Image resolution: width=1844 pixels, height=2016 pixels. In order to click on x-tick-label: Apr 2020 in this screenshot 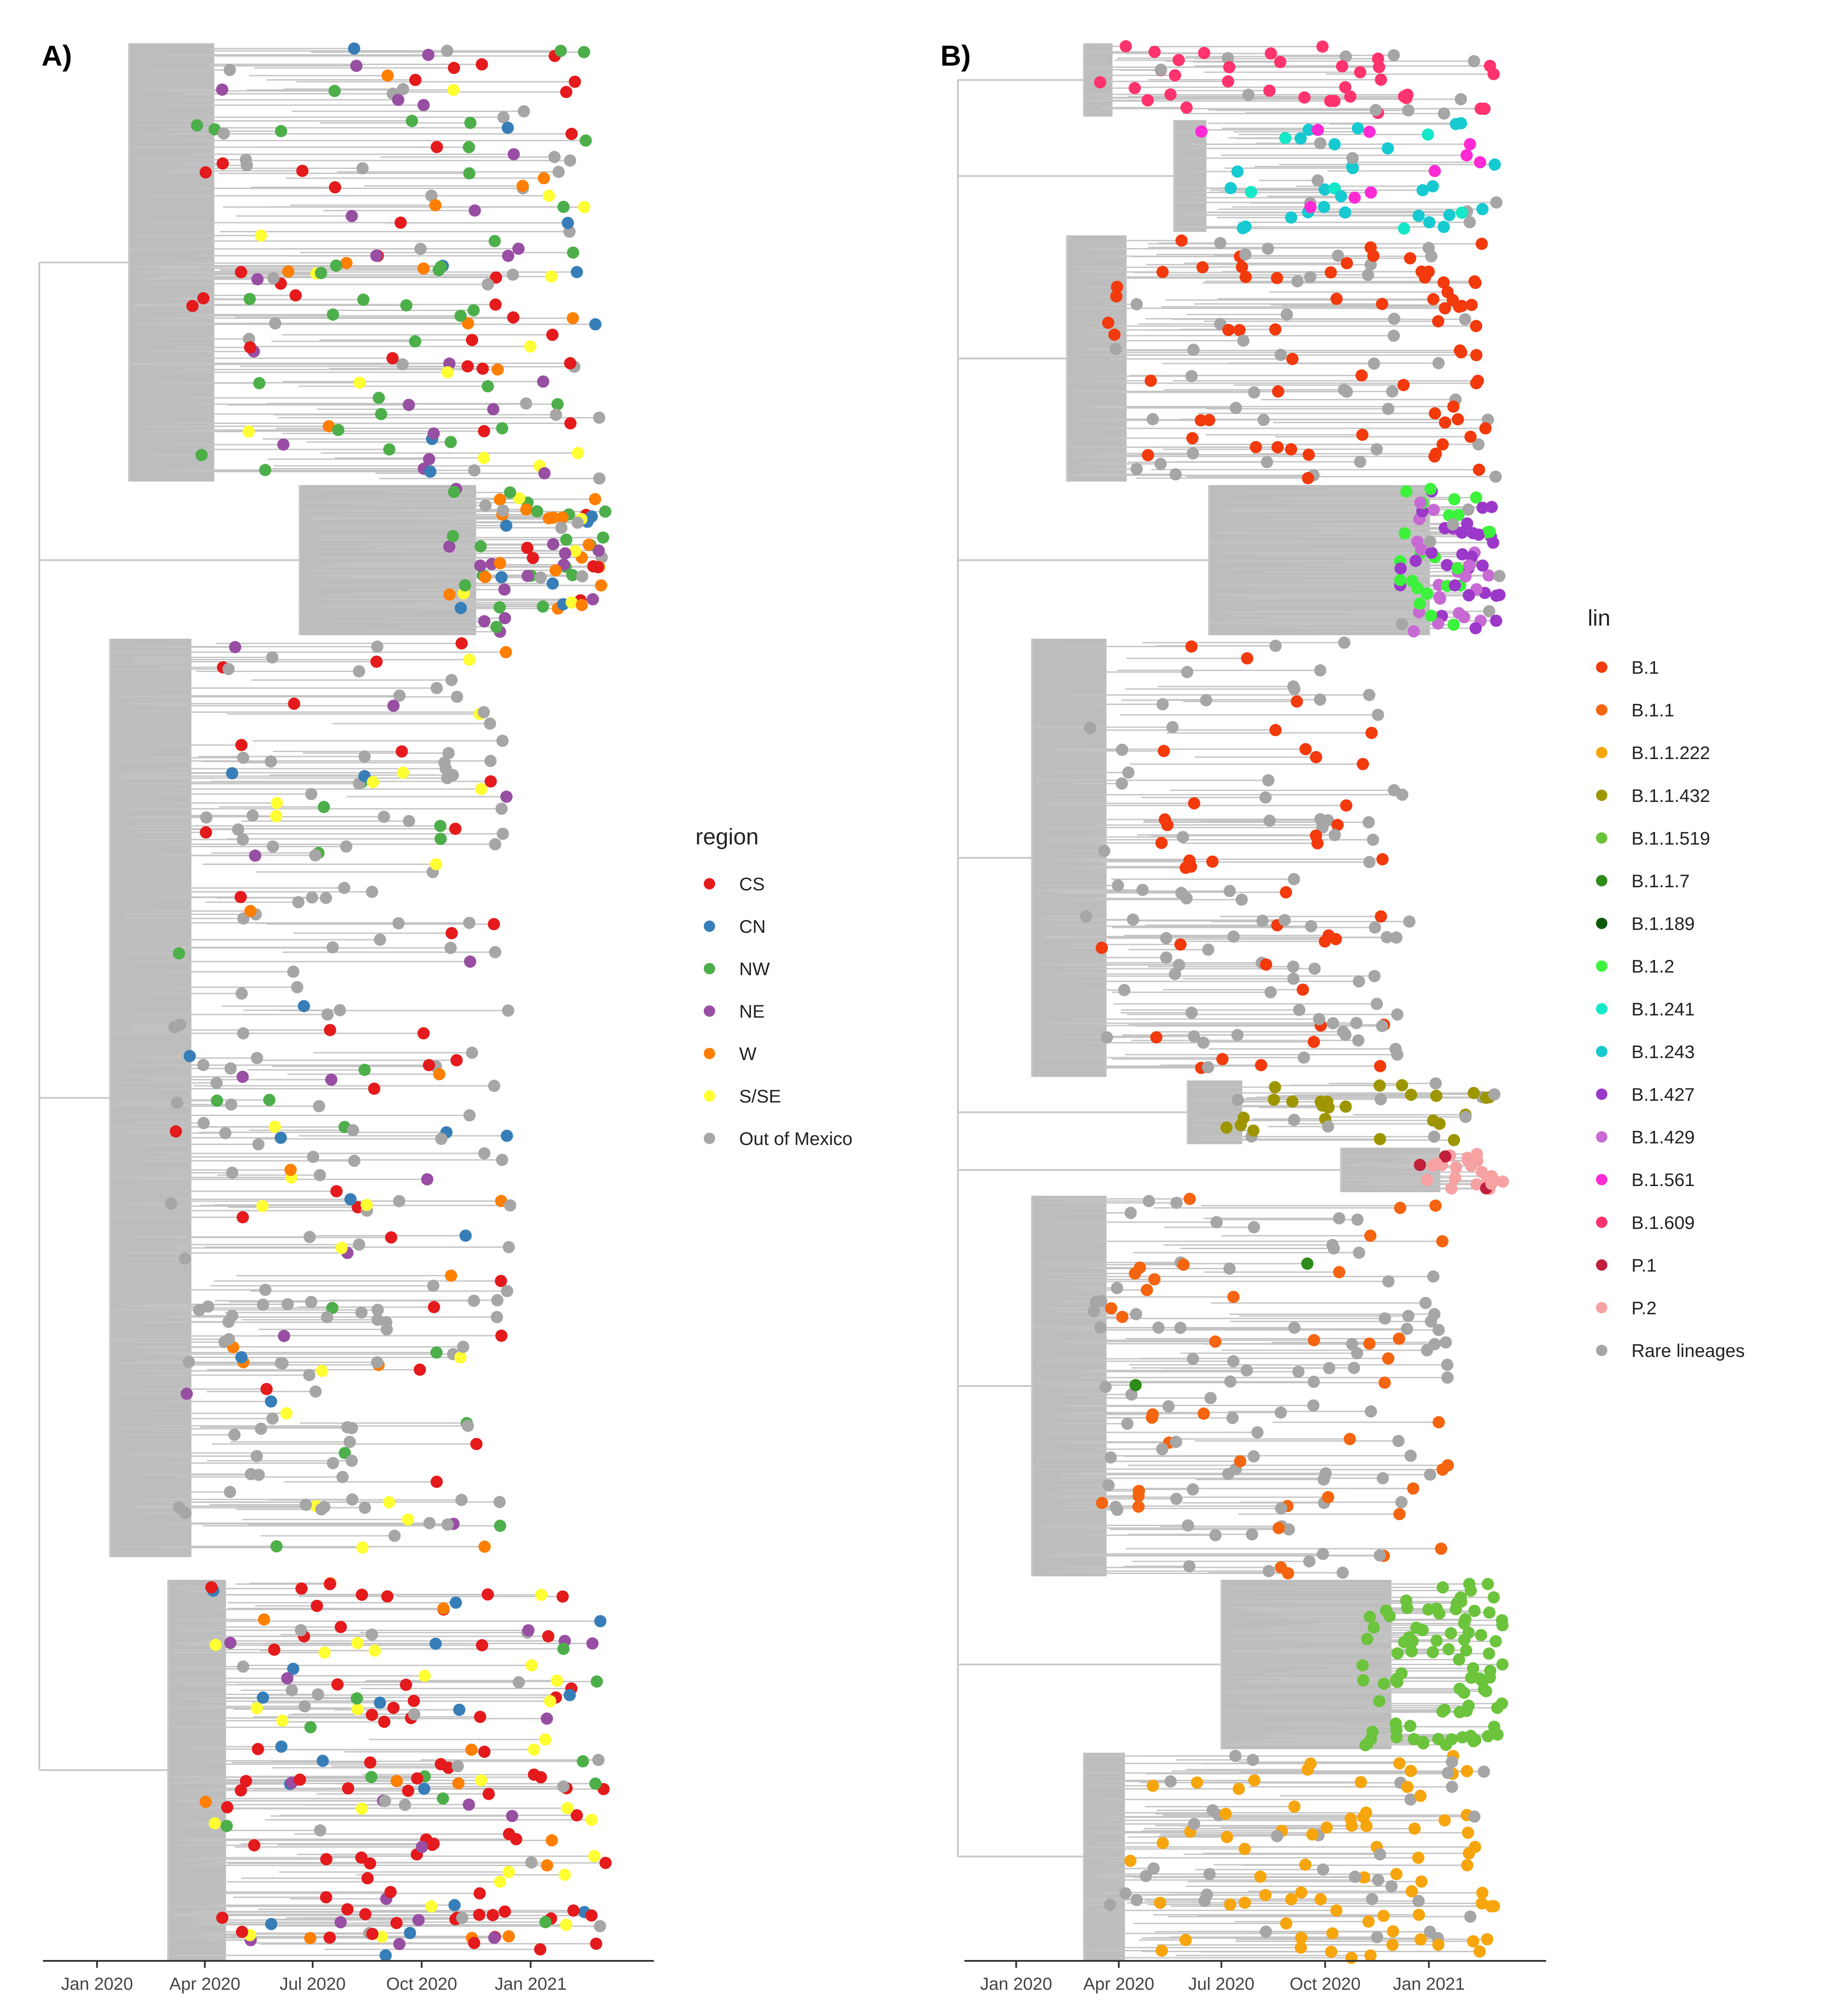, I will do `click(1118, 1984)`.